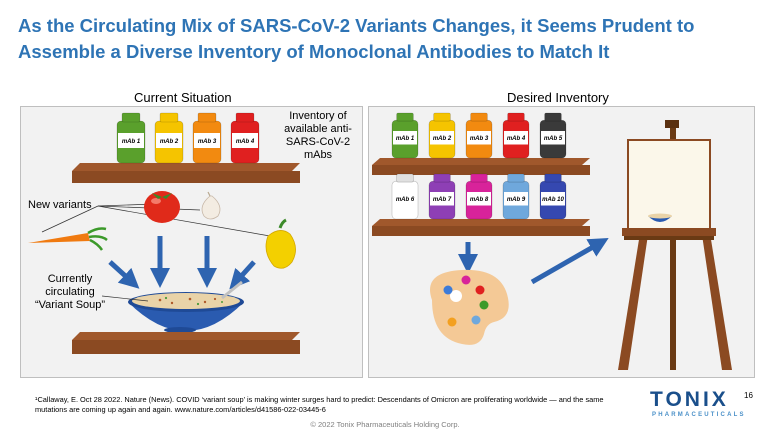 The width and height of the screenshot is (770, 434). I want to click on right-shelf-top, so click(481, 166).